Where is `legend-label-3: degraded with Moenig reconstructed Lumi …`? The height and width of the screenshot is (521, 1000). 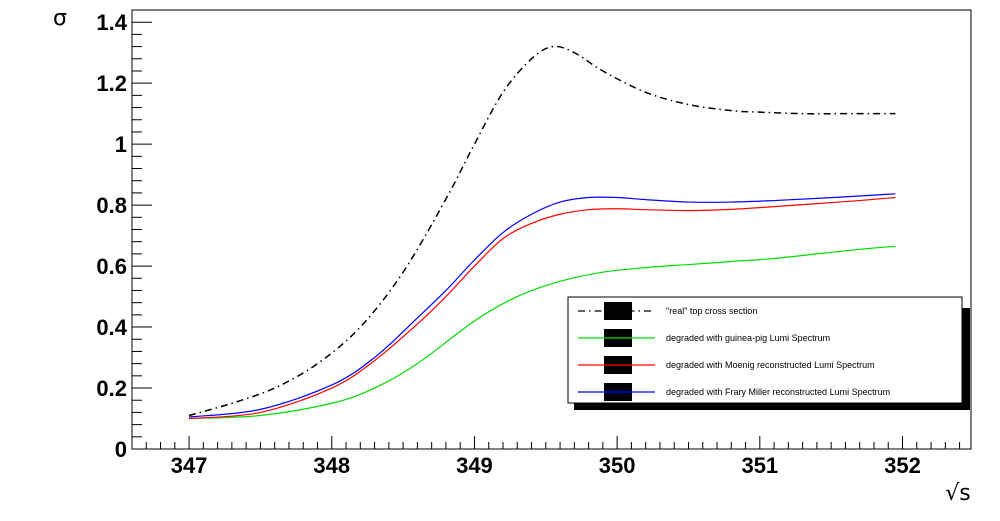 legend-label-3: degraded with Moenig reconstructed Lumi … is located at coordinates (770, 365).